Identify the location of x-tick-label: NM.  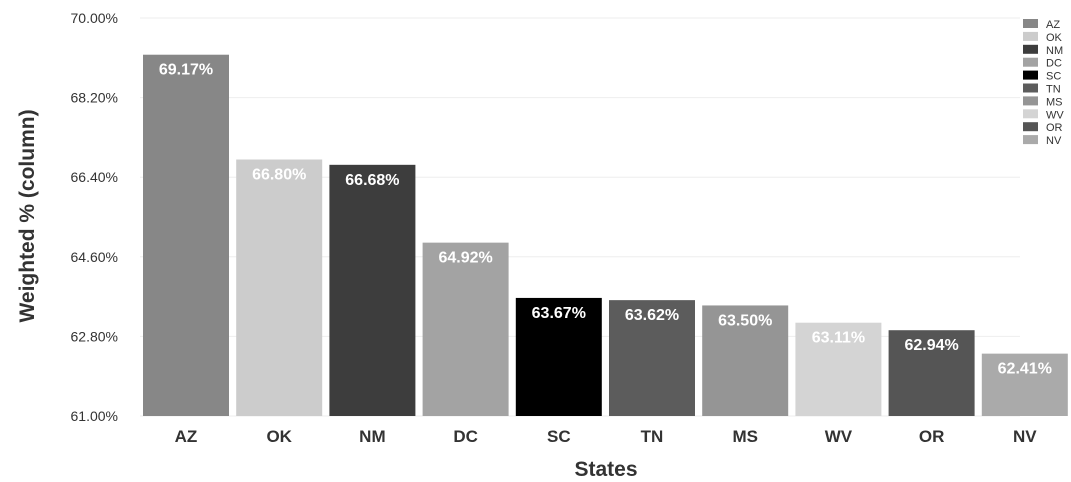
(372, 436).